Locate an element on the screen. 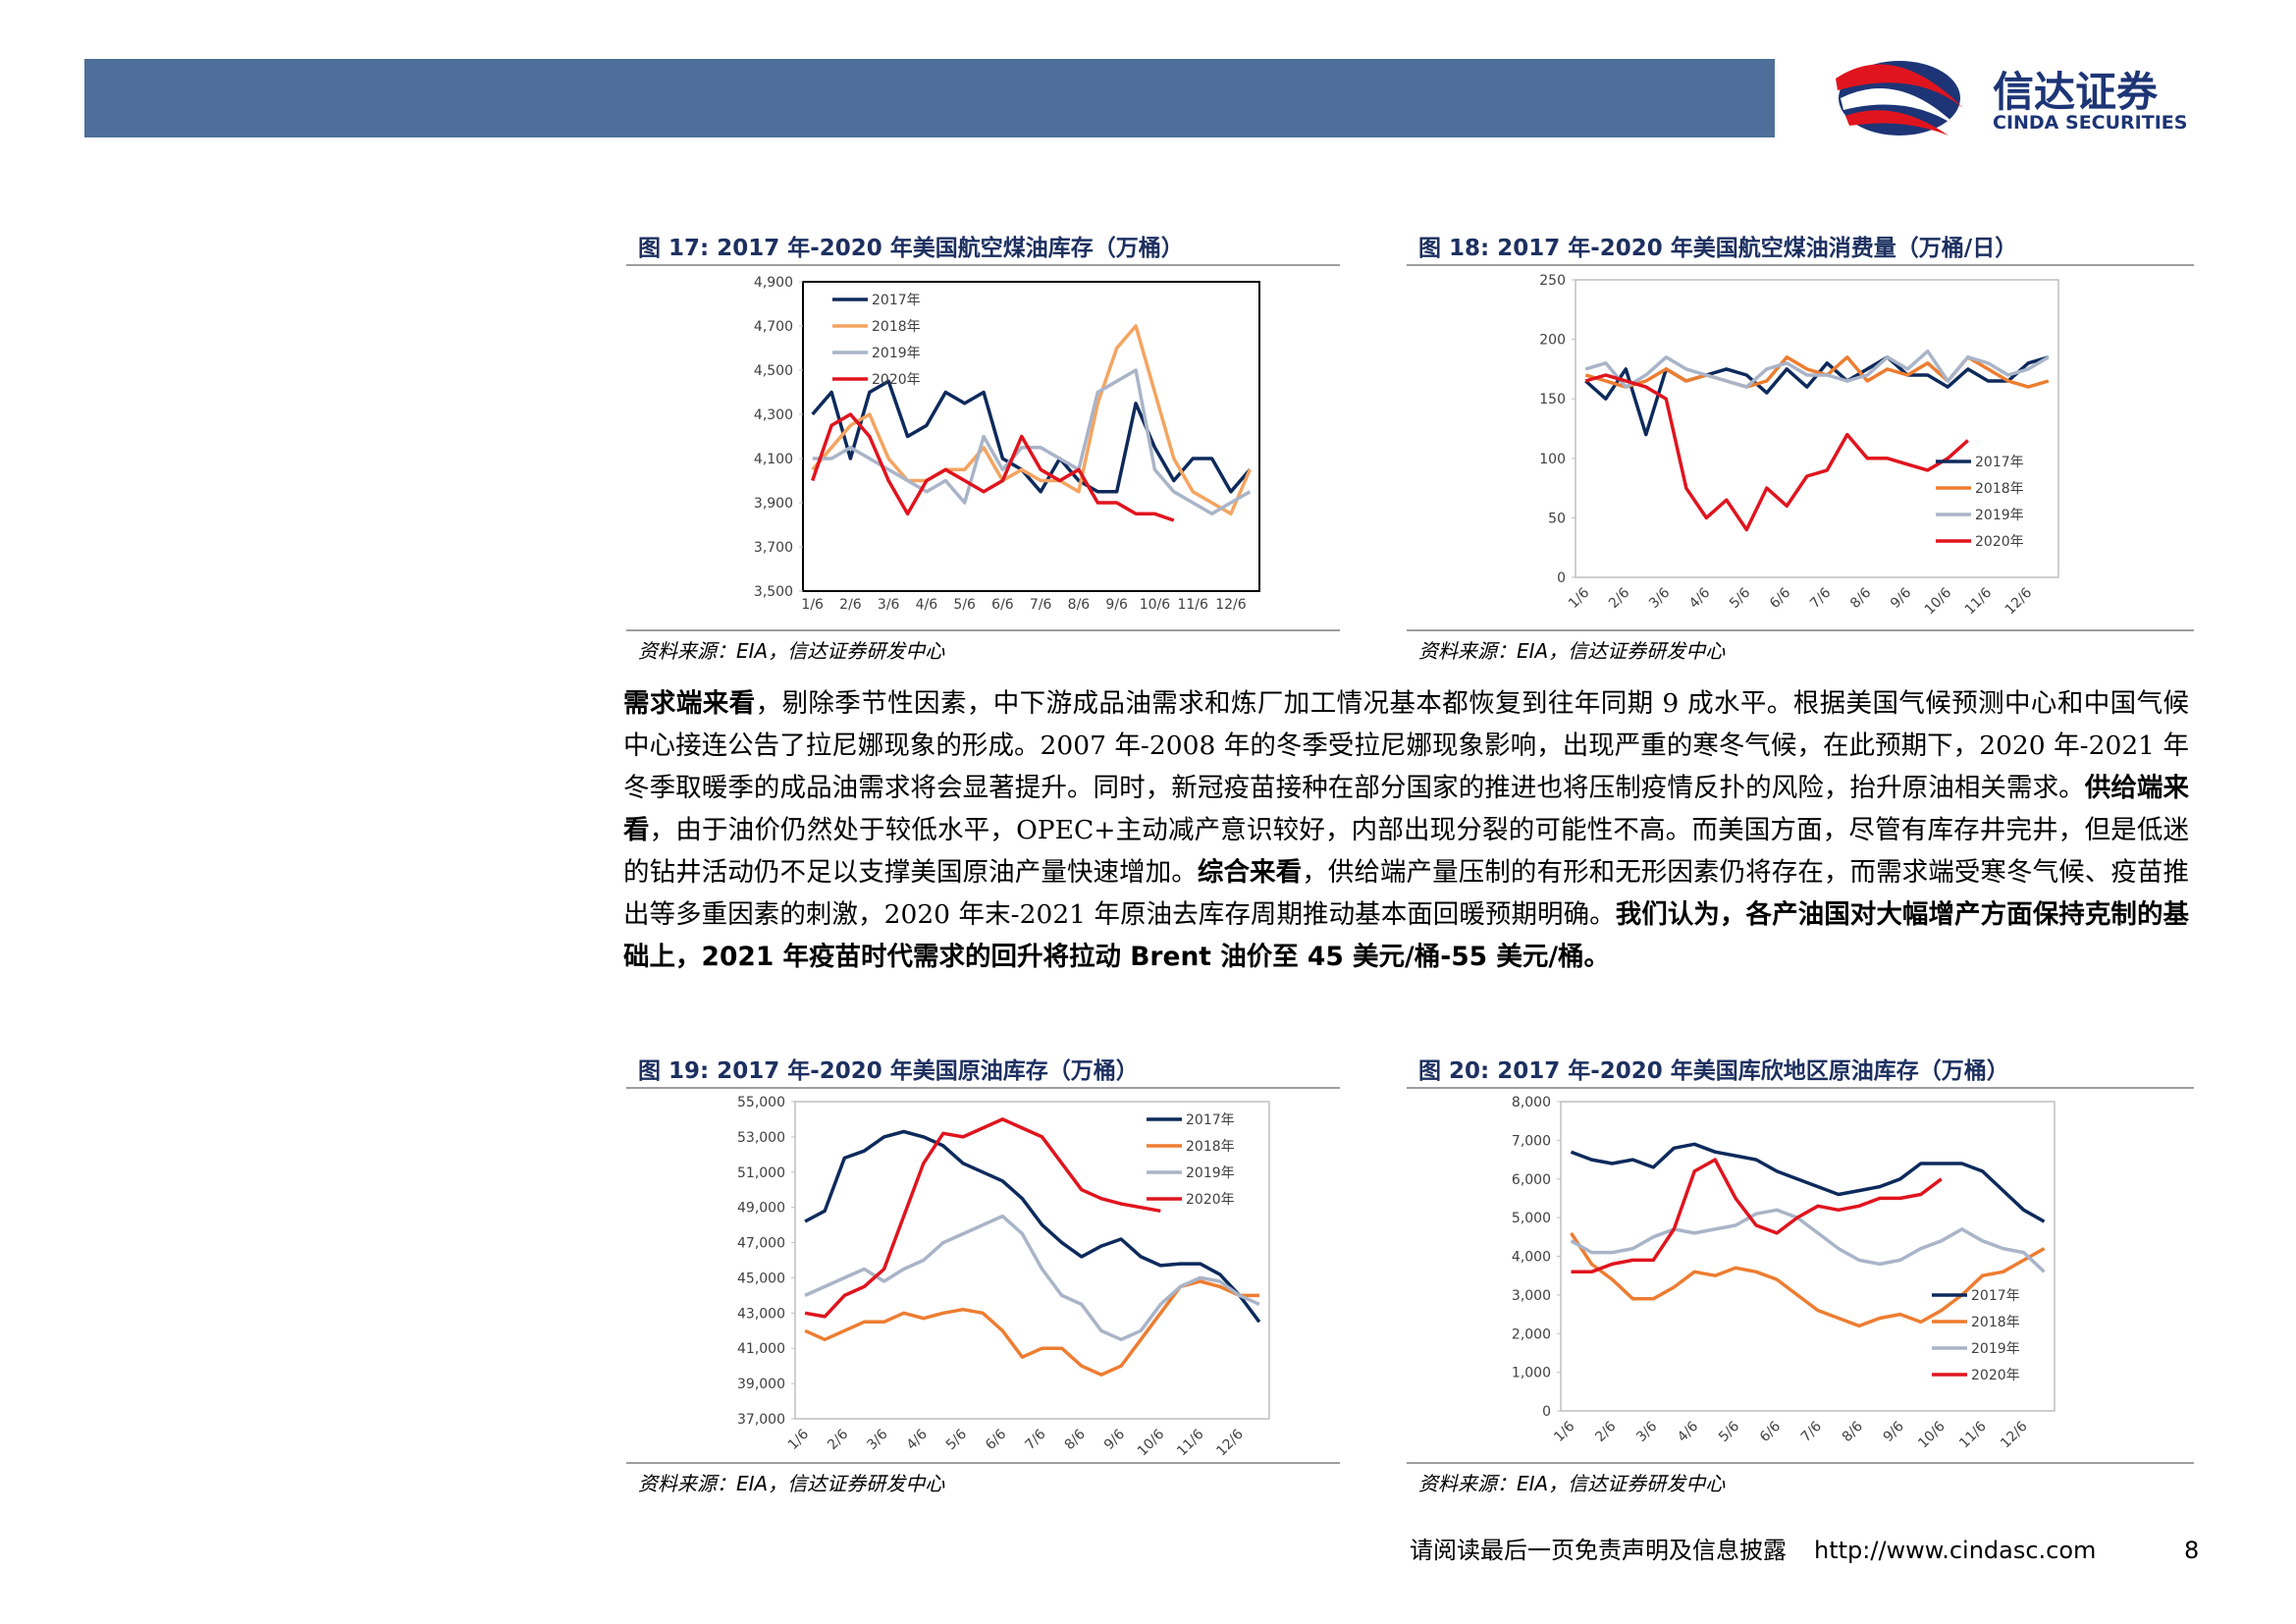 This screenshot has width=2296, height=1624. y-tick-label: 6,000 is located at coordinates (1531, 1180).